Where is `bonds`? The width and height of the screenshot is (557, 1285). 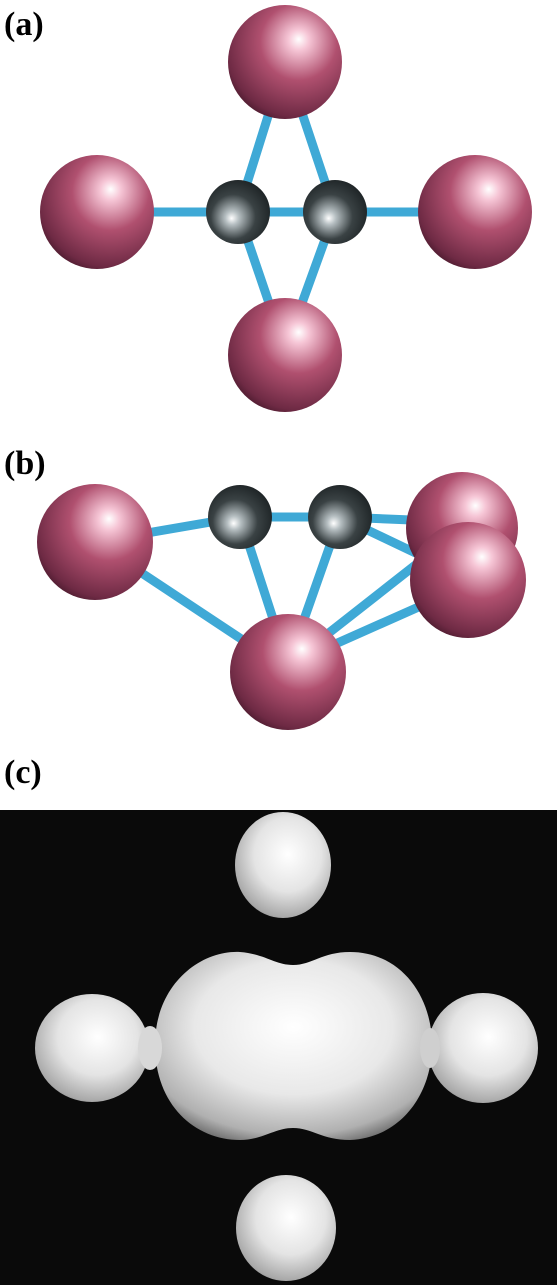
bonds is located at coordinates (281, 593).